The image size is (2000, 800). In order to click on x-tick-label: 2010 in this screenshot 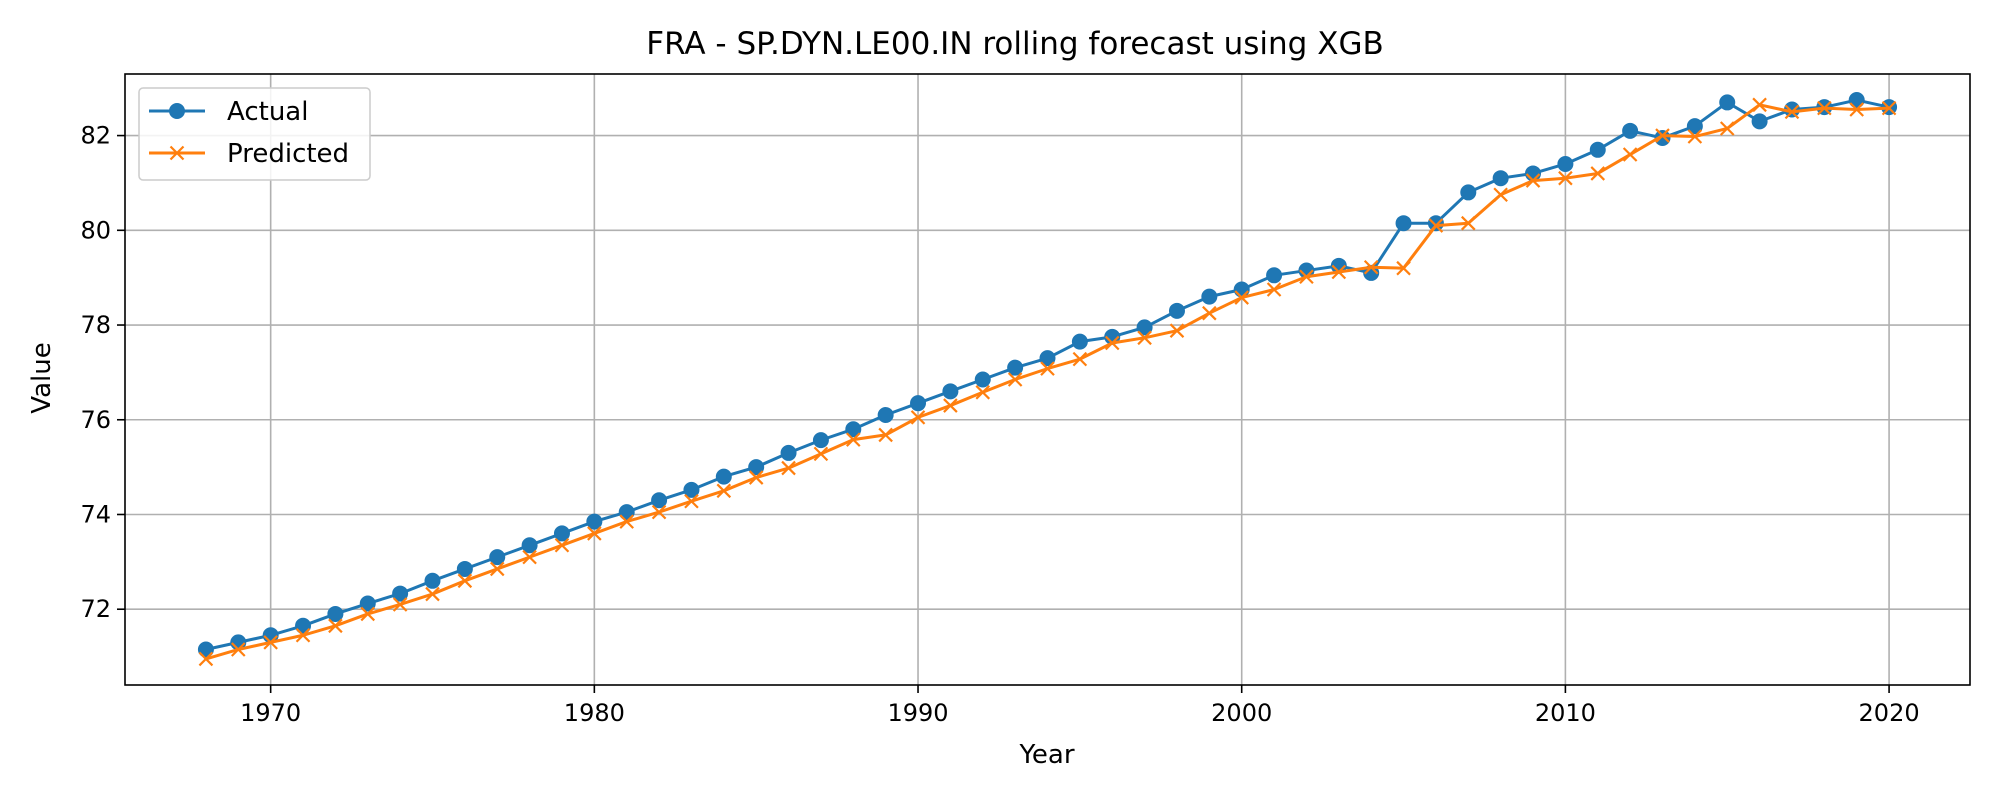, I will do `click(1565, 713)`.